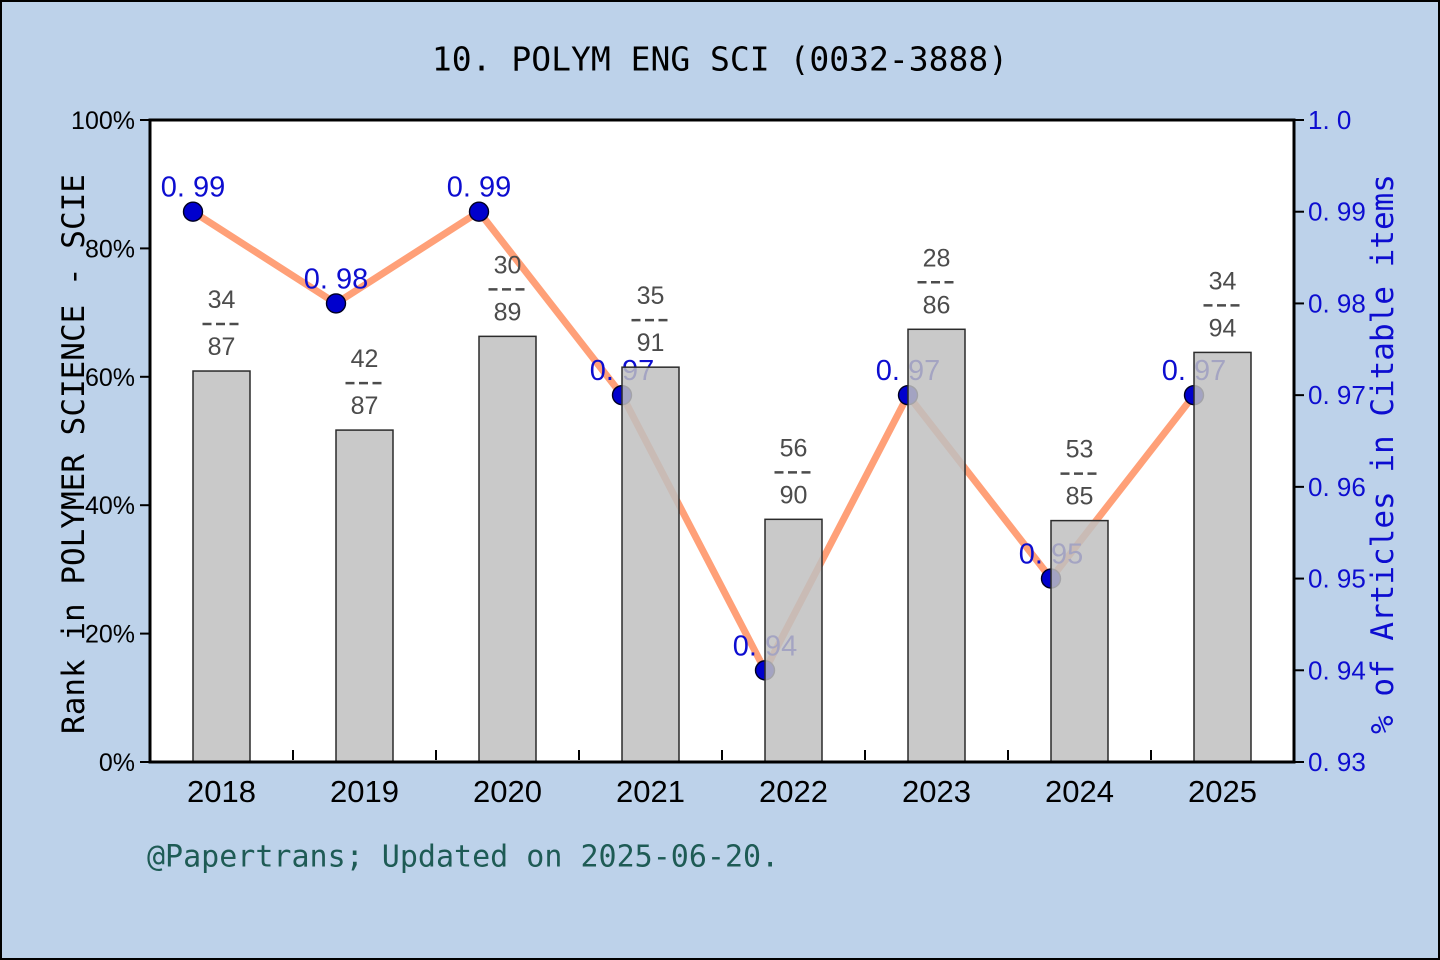  What do you see at coordinates (1337, 579) in the screenshot?
I see `right-axis-tick-label-5: 0. 95` at bounding box center [1337, 579].